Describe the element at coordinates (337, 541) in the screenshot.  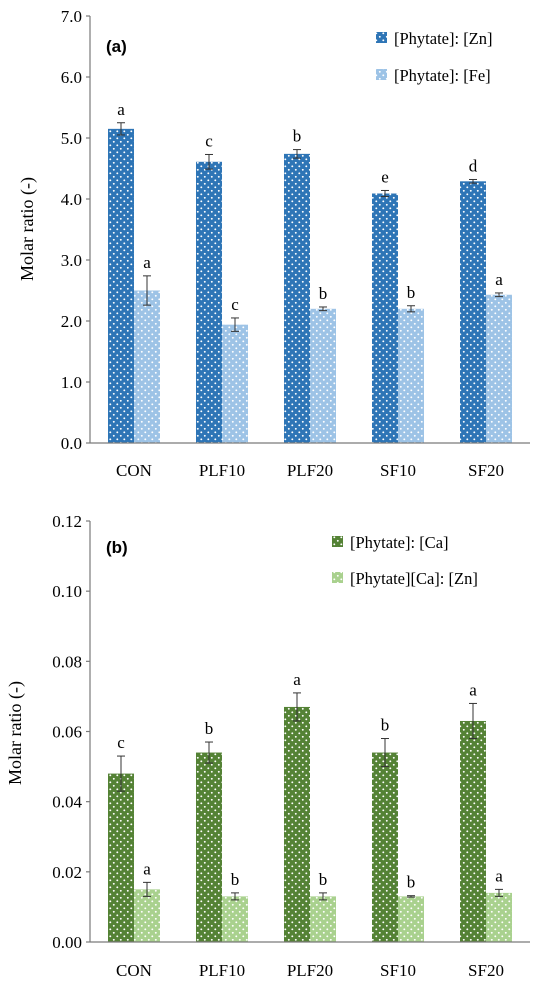
I see `legend-swatch-ca-dots` at that location.